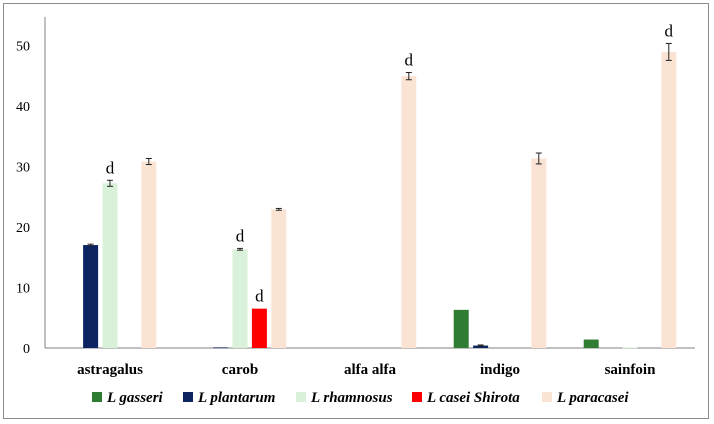 The height and width of the screenshot is (424, 714). Describe the element at coordinates (23, 228) in the screenshot. I see `y-tick-label: 20` at that location.